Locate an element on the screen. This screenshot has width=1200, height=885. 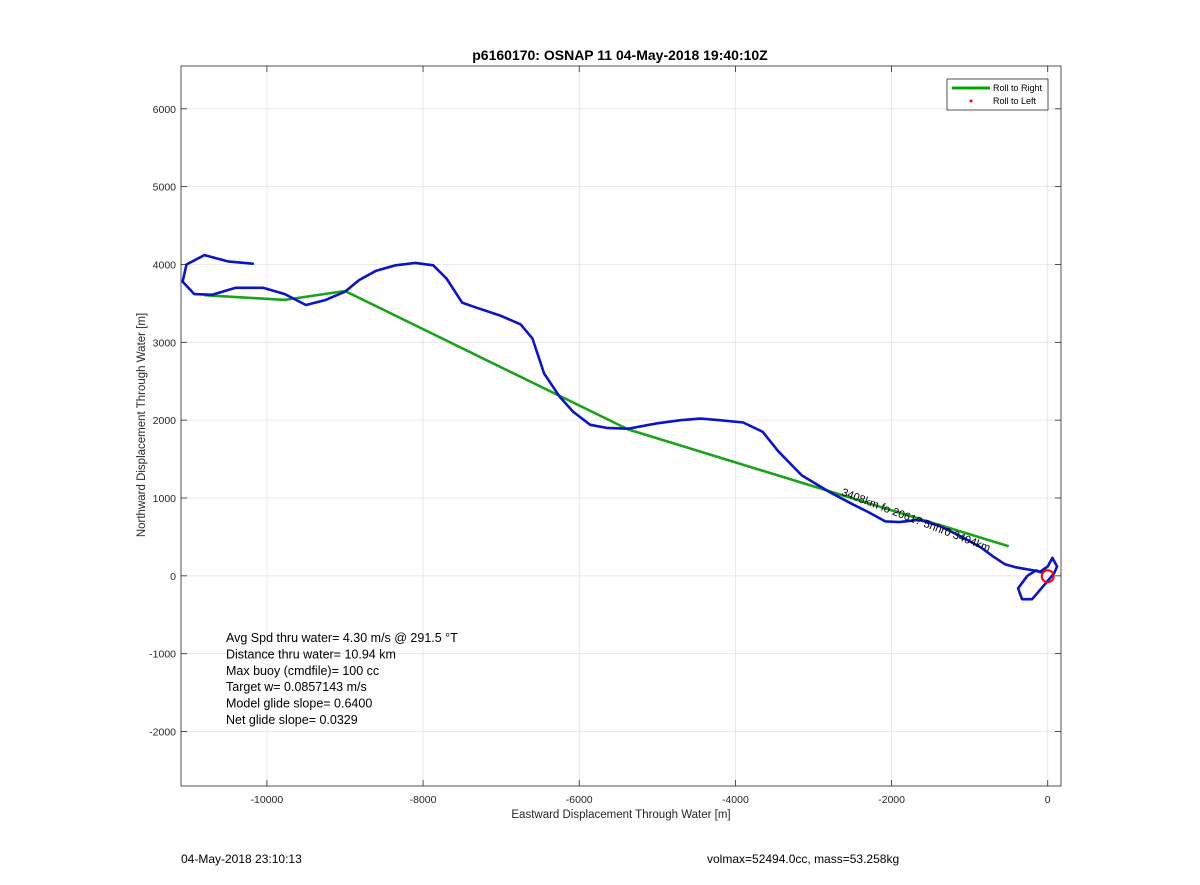
footer-volmax: volmax=52494.0cc, mass=53.258kg is located at coordinates (803, 859).